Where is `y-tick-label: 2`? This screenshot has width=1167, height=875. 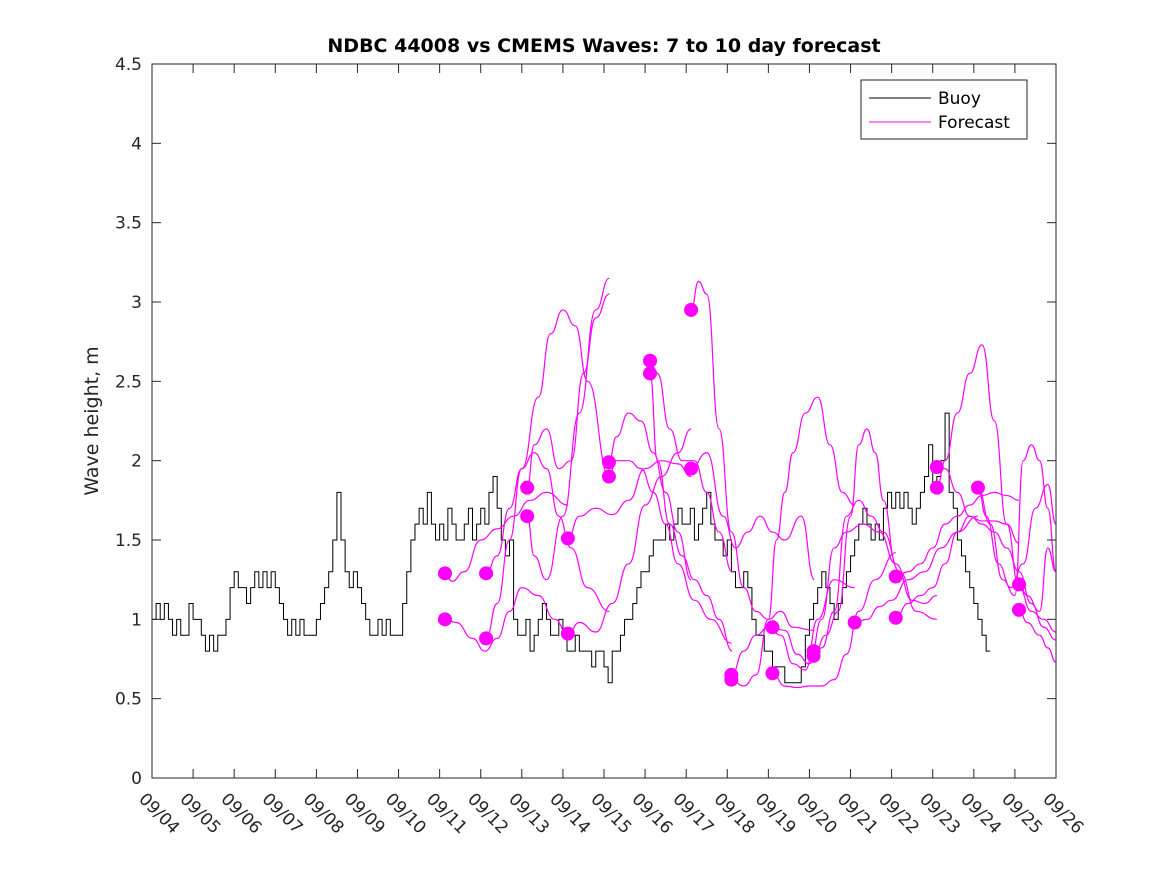 y-tick-label: 2 is located at coordinates (136, 462).